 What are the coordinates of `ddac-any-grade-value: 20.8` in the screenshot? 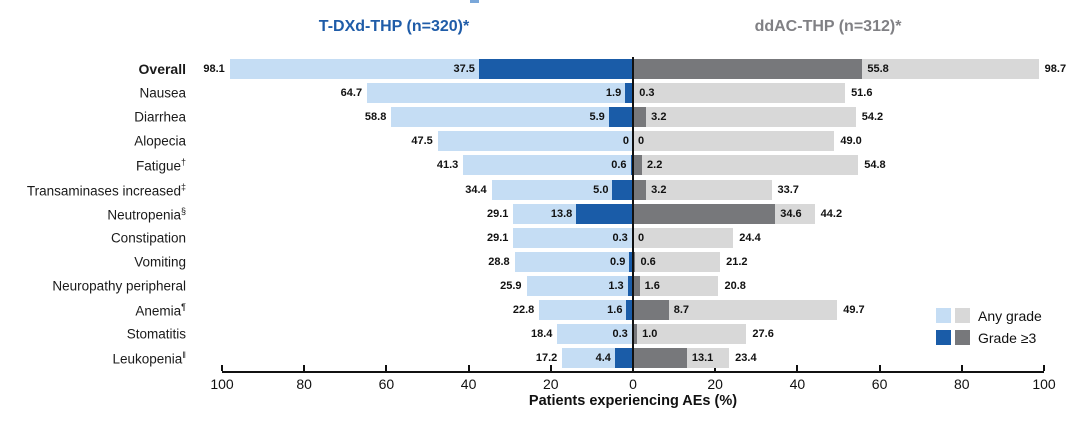 It's located at (735, 285).